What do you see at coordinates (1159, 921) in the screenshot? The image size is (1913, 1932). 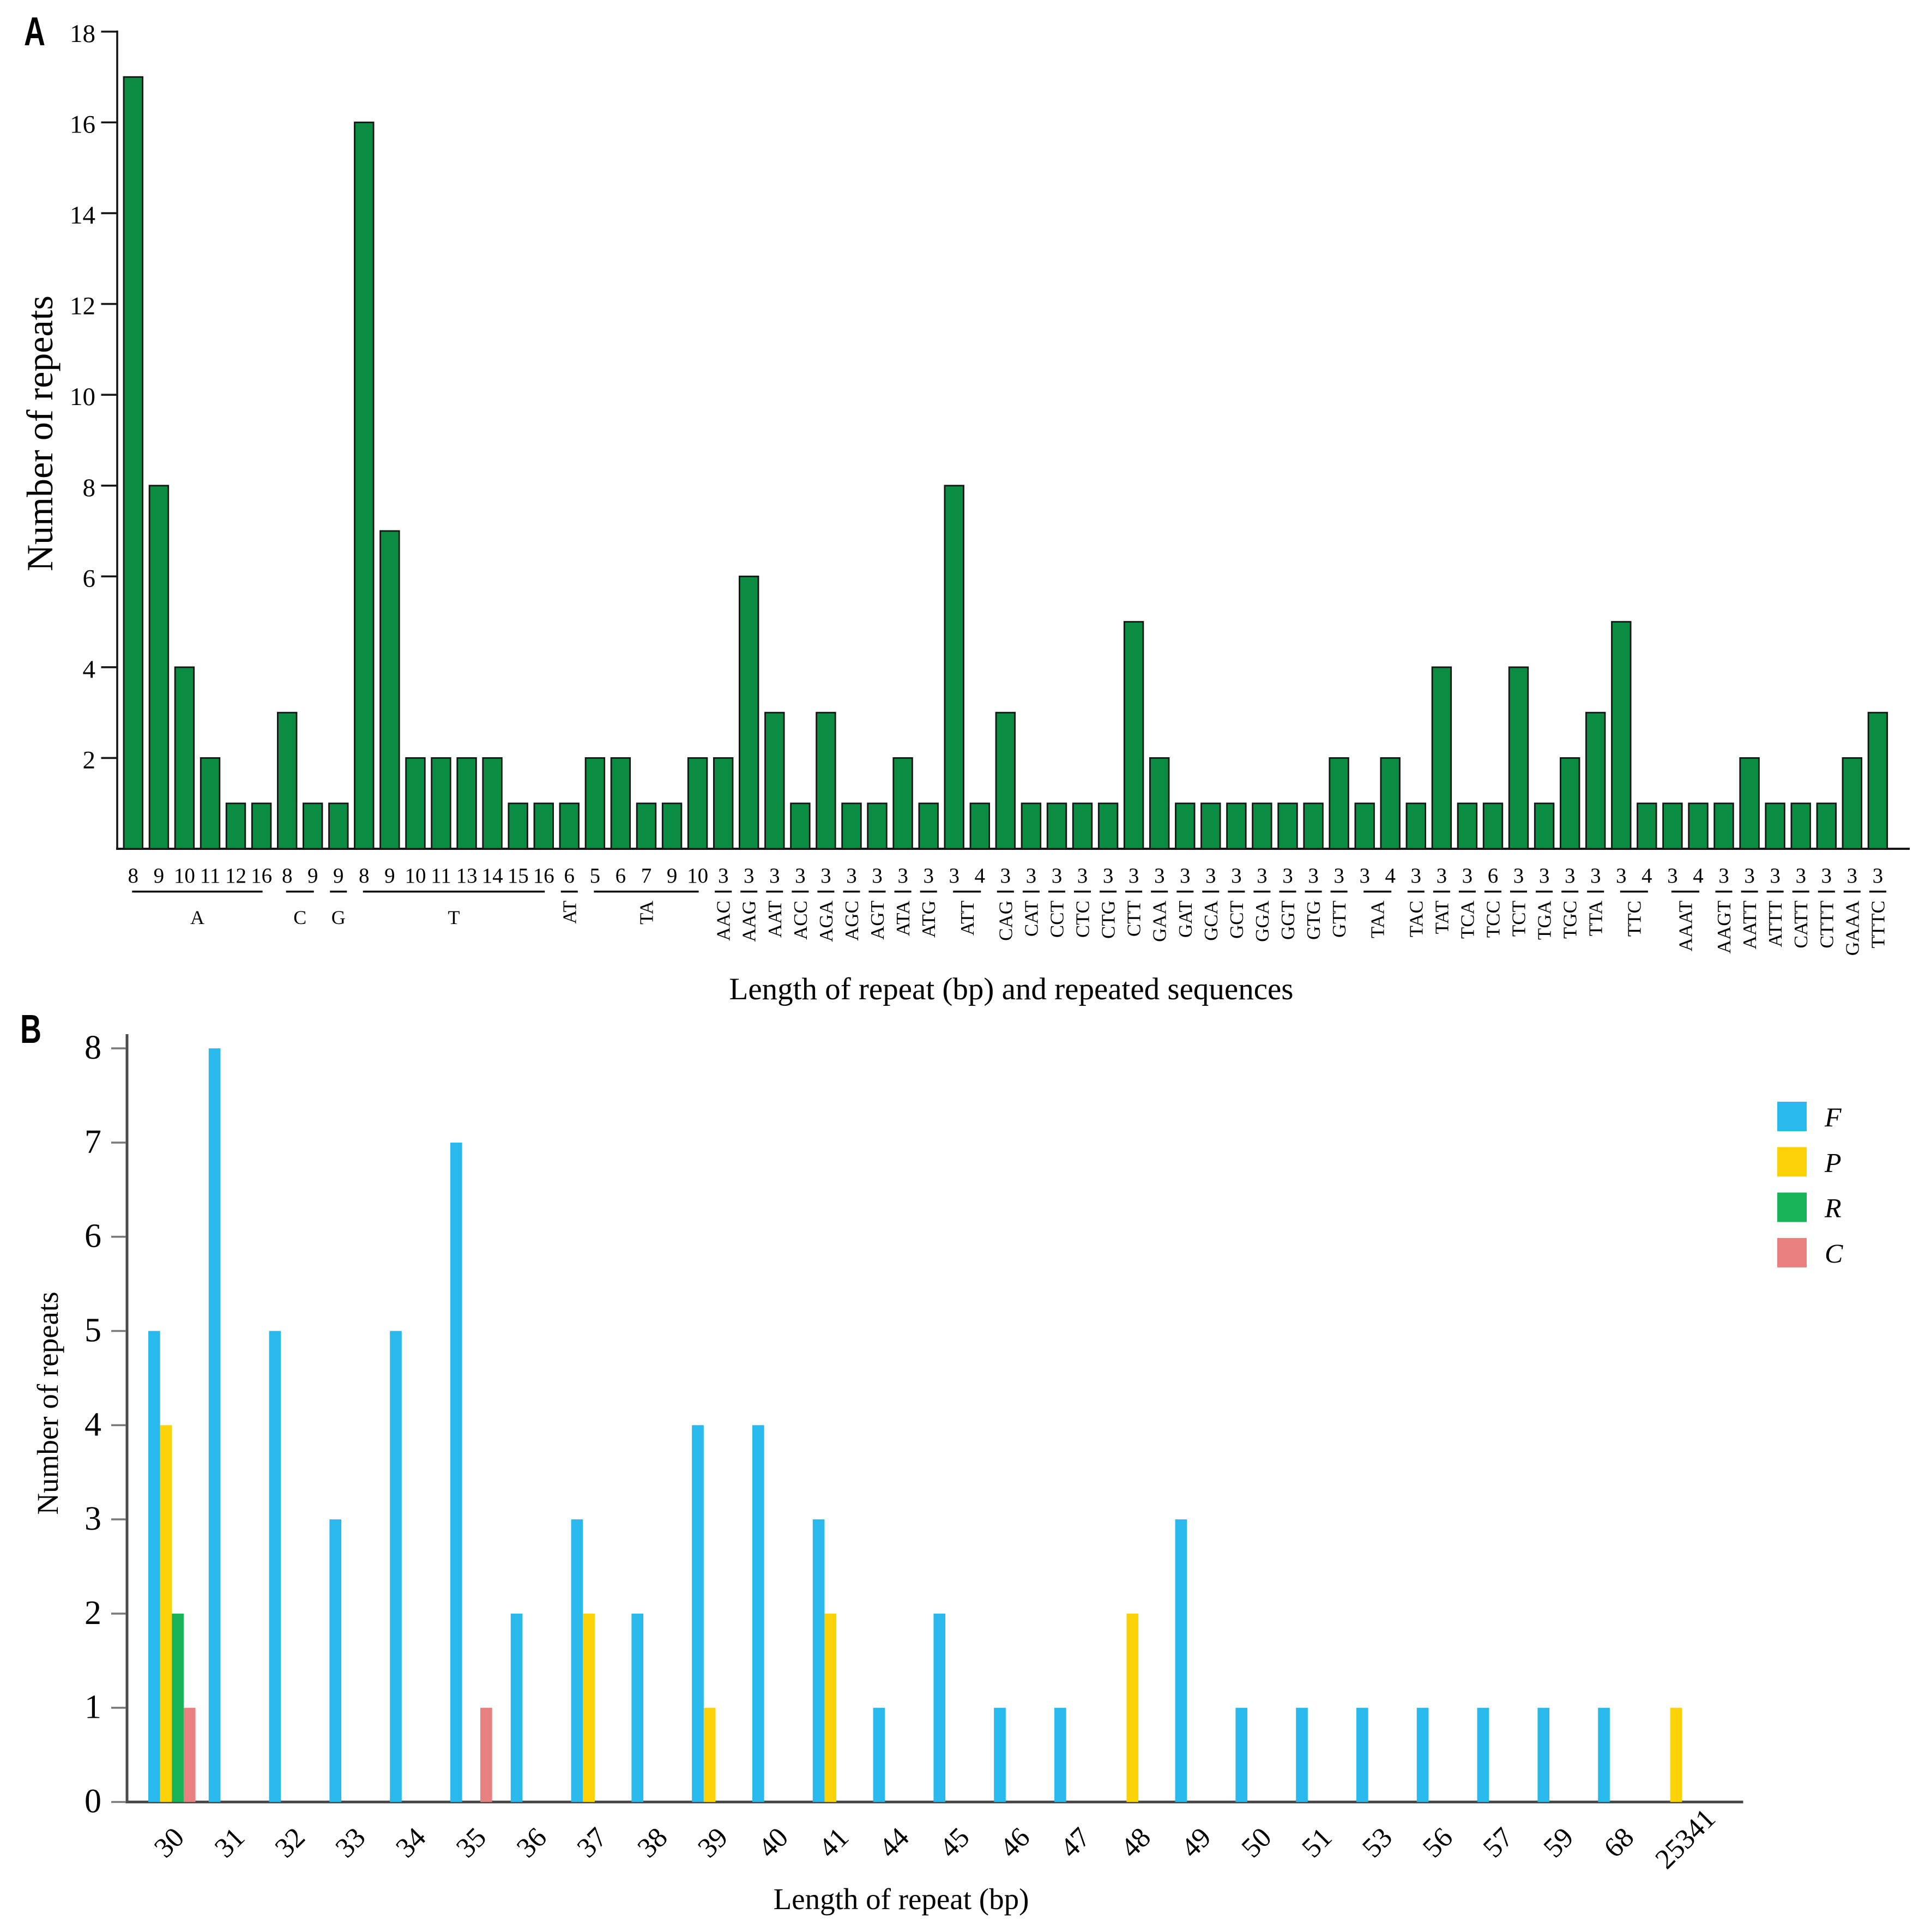 I see `svg-text: GAA` at bounding box center [1159, 921].